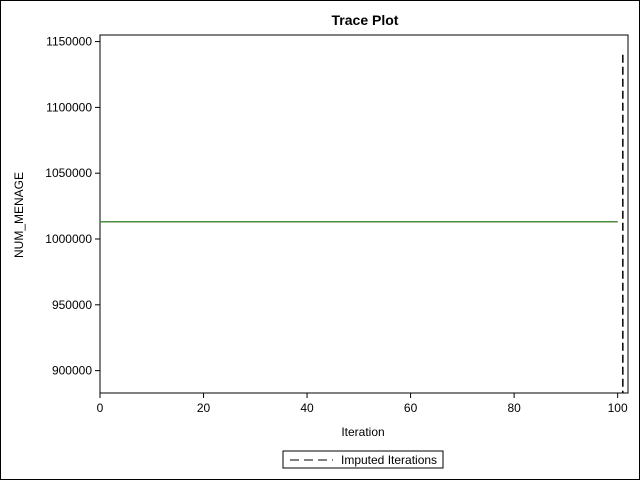  I want to click on x-tick-label: 40, so click(307, 408).